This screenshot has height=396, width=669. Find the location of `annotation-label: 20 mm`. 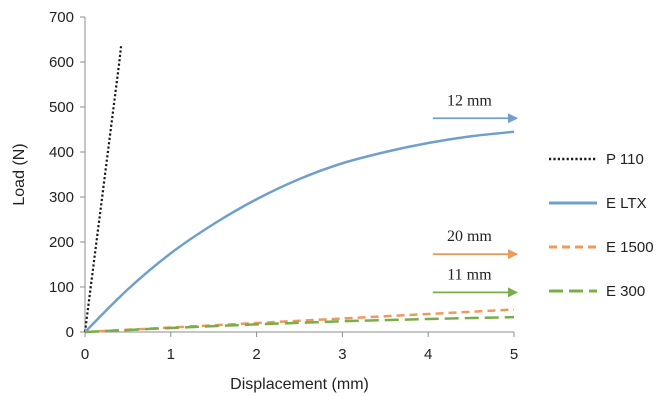

annotation-label: 20 mm is located at coordinates (469, 236).